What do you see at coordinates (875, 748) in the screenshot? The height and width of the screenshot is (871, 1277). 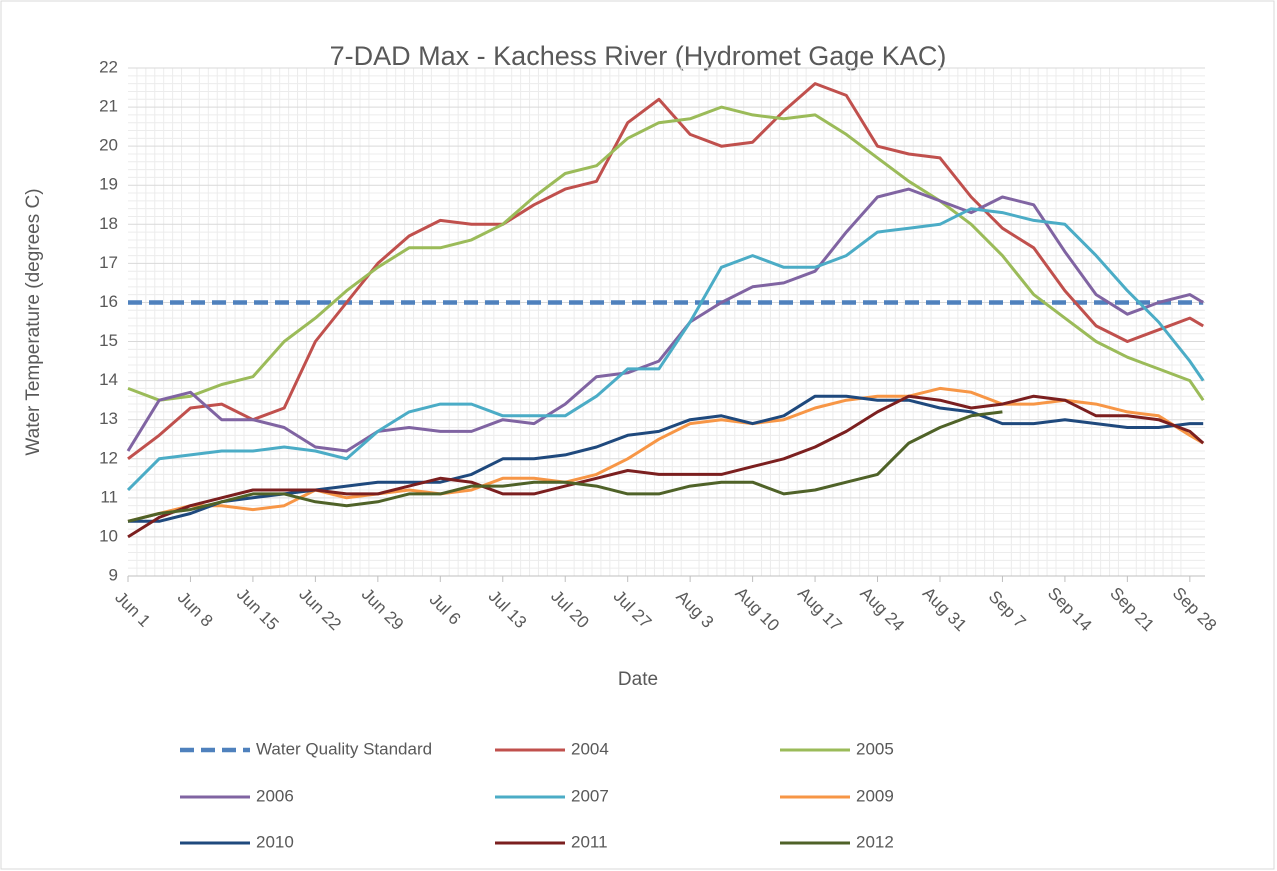 I see `legend-label: 2005` at bounding box center [875, 748].